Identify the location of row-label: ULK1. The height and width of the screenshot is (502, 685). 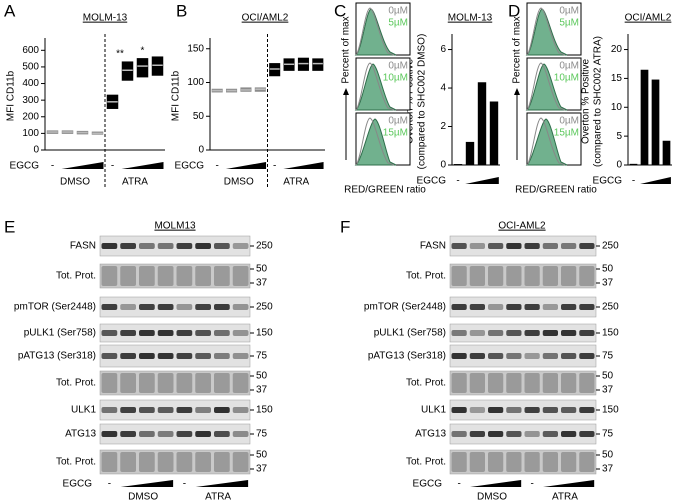
(433, 410).